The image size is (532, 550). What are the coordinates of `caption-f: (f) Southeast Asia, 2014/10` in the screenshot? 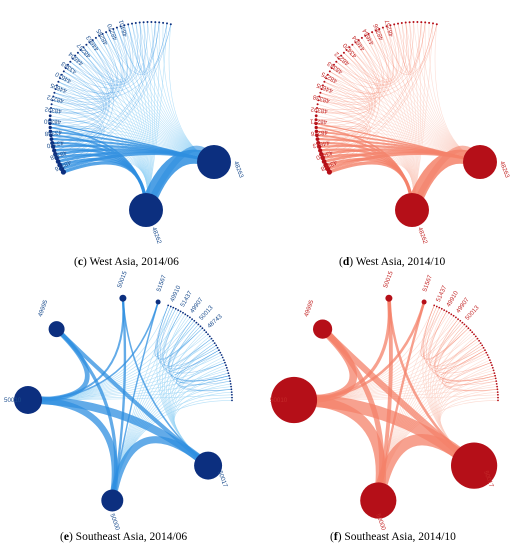 It's located at (393, 537).